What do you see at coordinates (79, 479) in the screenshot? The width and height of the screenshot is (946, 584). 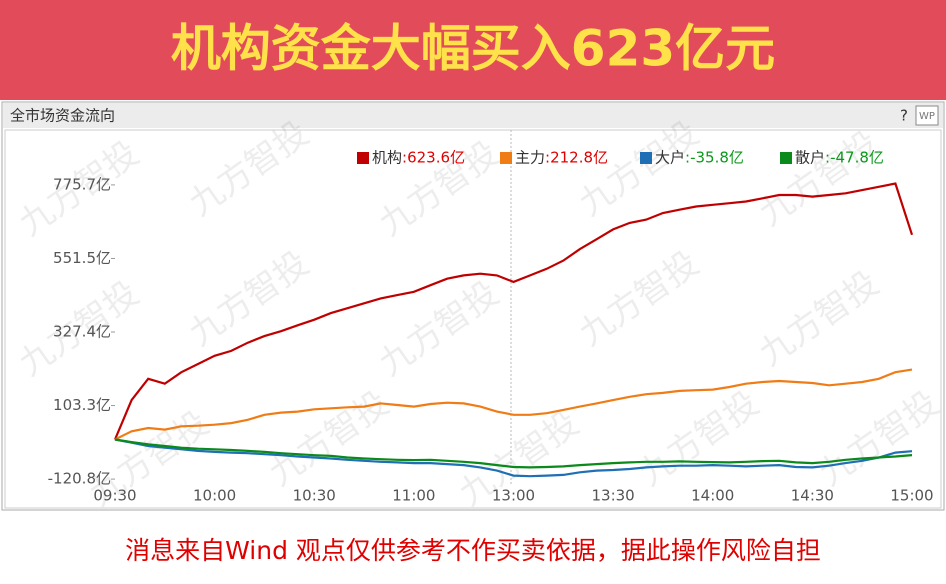 I see `y-tick-label: -120.8亿` at bounding box center [79, 479].